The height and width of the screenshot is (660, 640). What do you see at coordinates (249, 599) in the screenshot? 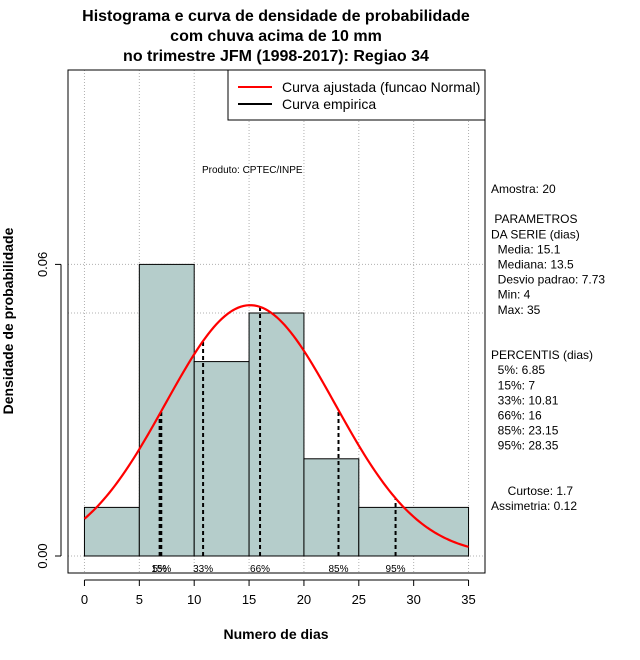
I see `x-tick-label: 15` at bounding box center [249, 599].